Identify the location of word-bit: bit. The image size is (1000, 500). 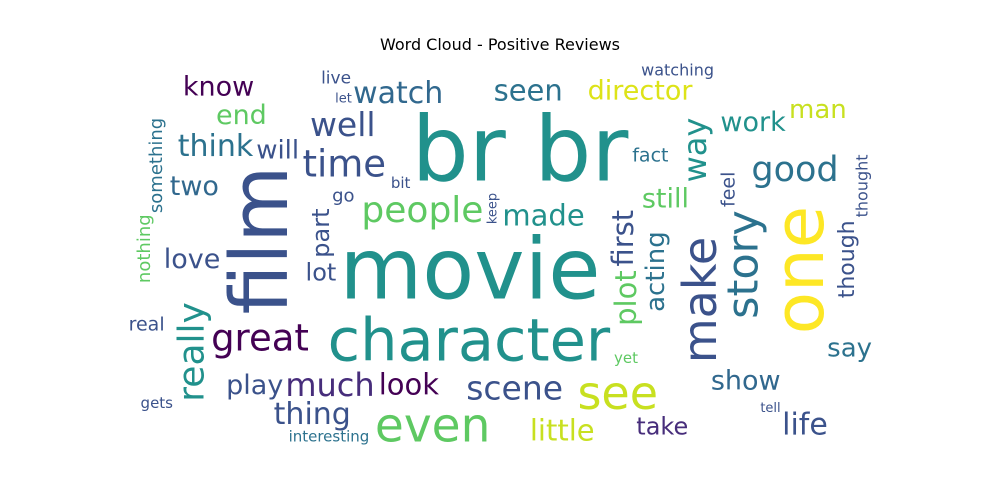
(401, 183).